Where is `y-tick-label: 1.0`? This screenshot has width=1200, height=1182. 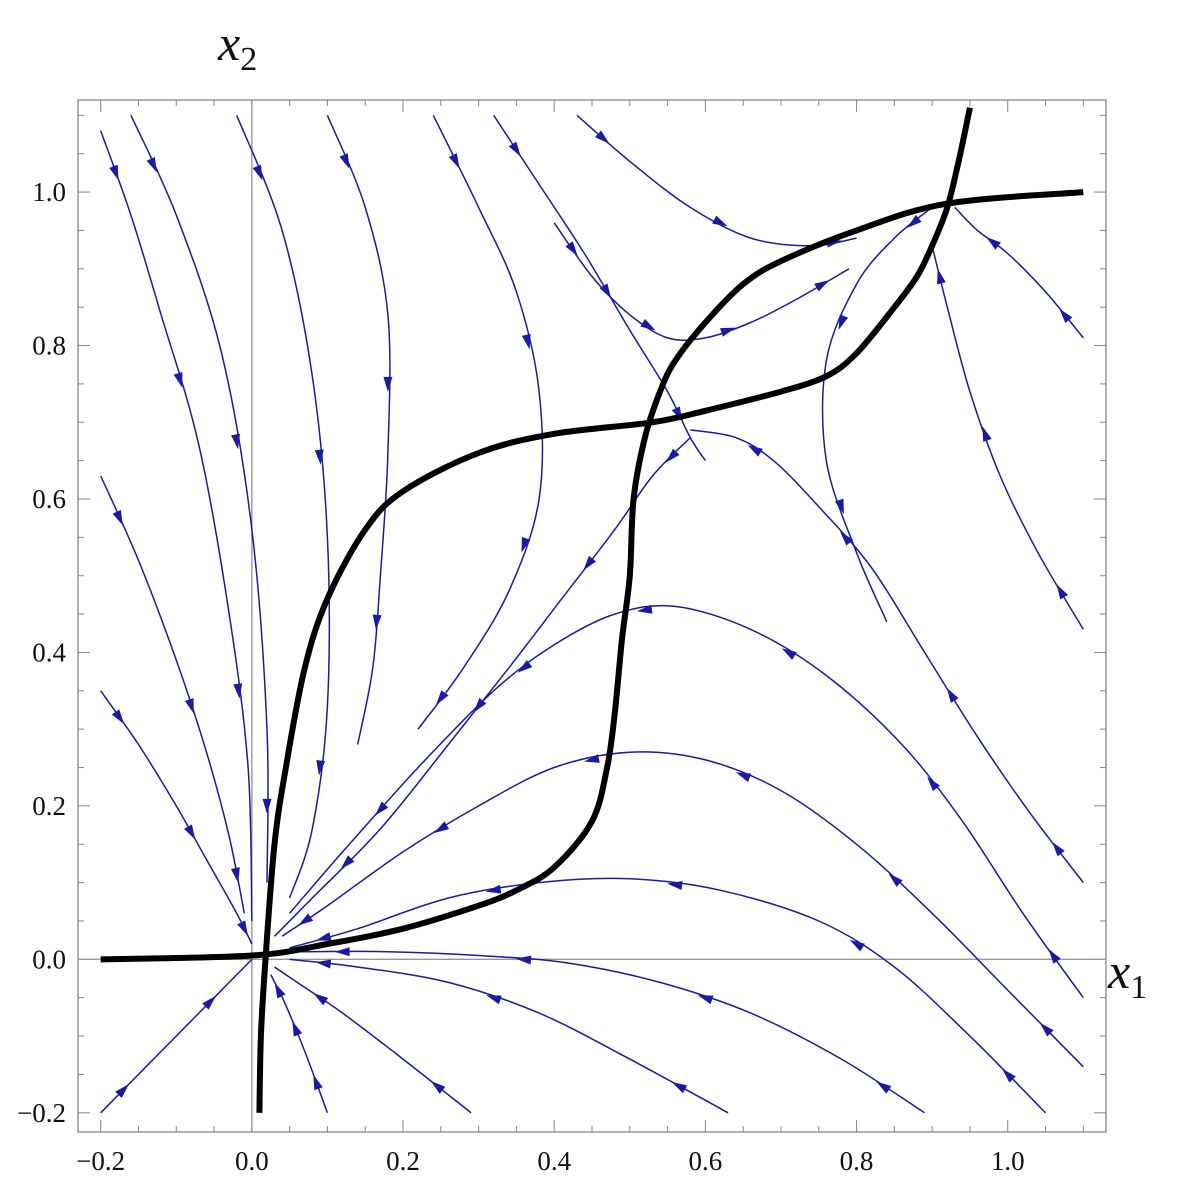 y-tick-label: 1.0 is located at coordinates (49, 192).